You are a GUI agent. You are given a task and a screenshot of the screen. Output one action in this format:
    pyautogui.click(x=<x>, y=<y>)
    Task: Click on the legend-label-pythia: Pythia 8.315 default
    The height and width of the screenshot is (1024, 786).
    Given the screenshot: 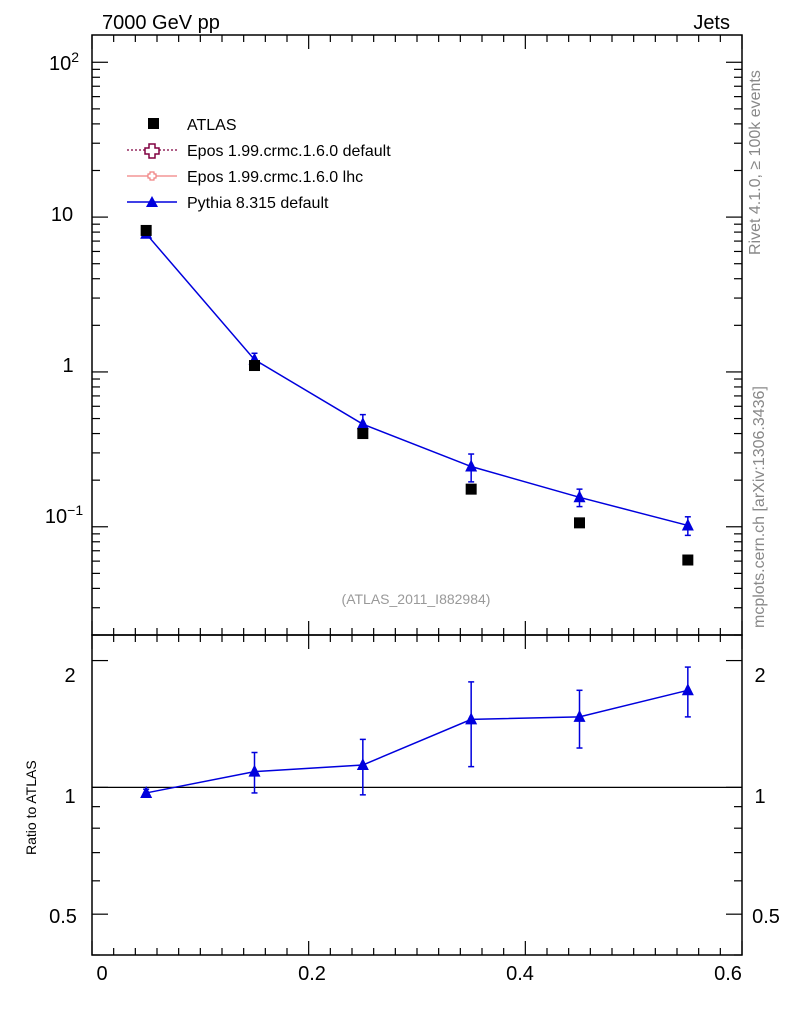 What is the action you would take?
    pyautogui.click(x=258, y=203)
    